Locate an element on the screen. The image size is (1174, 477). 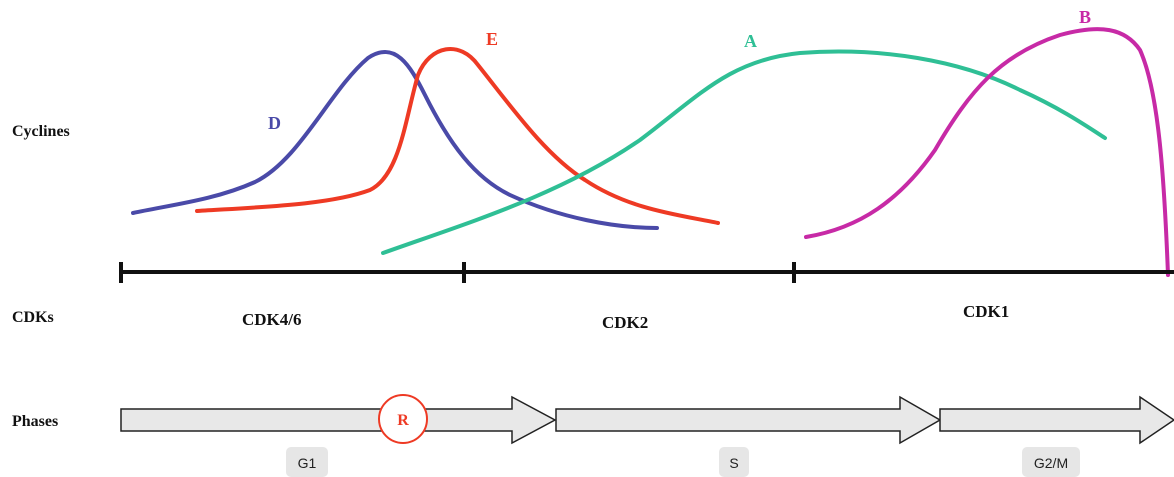
g2m-label-box is located at coordinates (1051, 462).